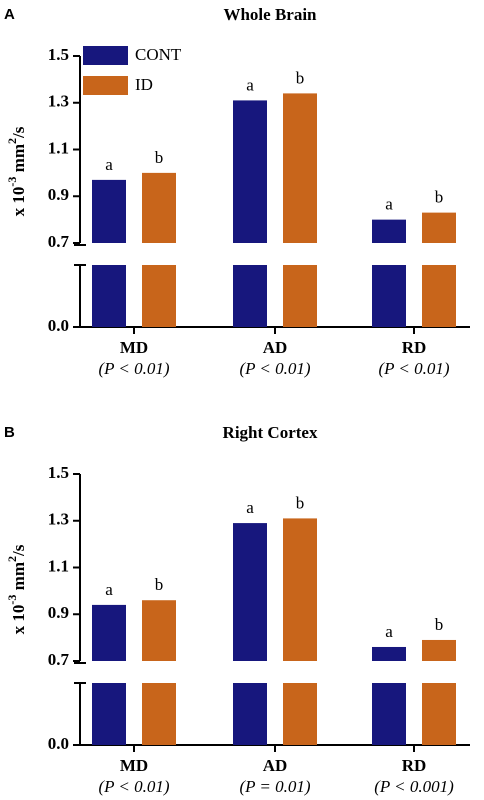 Image resolution: width=484 pixels, height=800 pixels. What do you see at coordinates (270, 14) in the screenshot?
I see `chart-title: Whole Brain` at bounding box center [270, 14].